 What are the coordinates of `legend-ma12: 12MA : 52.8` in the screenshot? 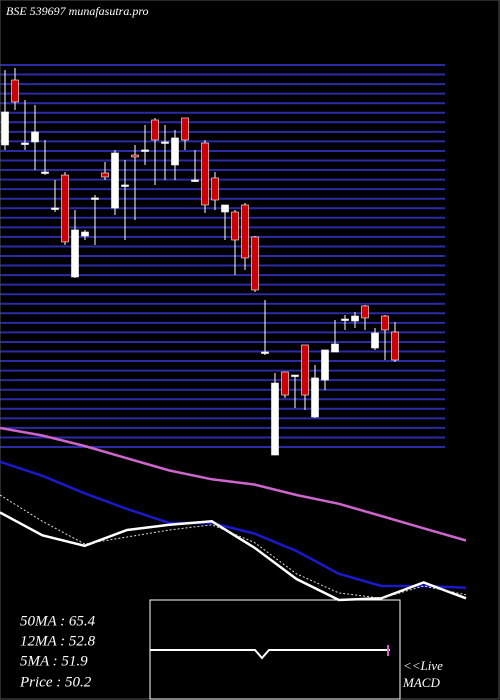 It's located at (58, 641).